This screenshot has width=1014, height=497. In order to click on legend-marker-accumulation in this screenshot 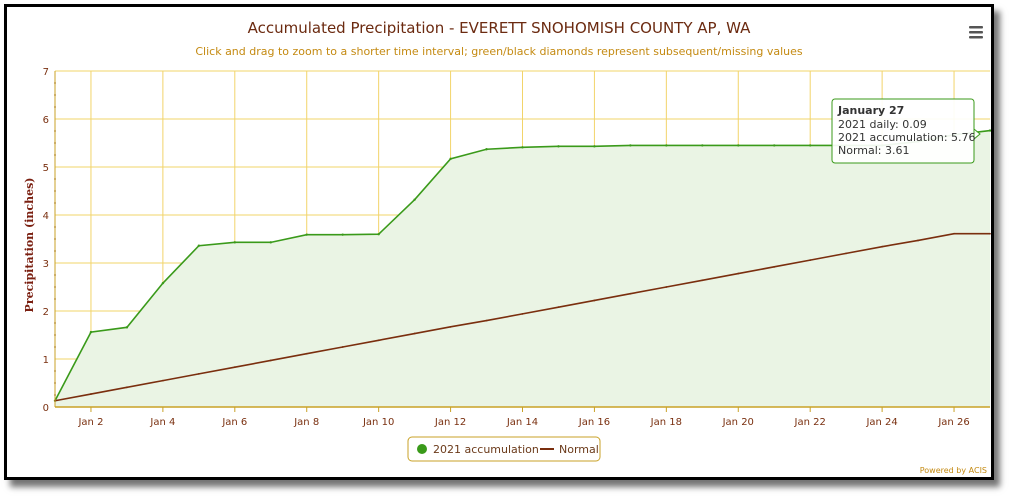, I will do `click(422, 449)`.